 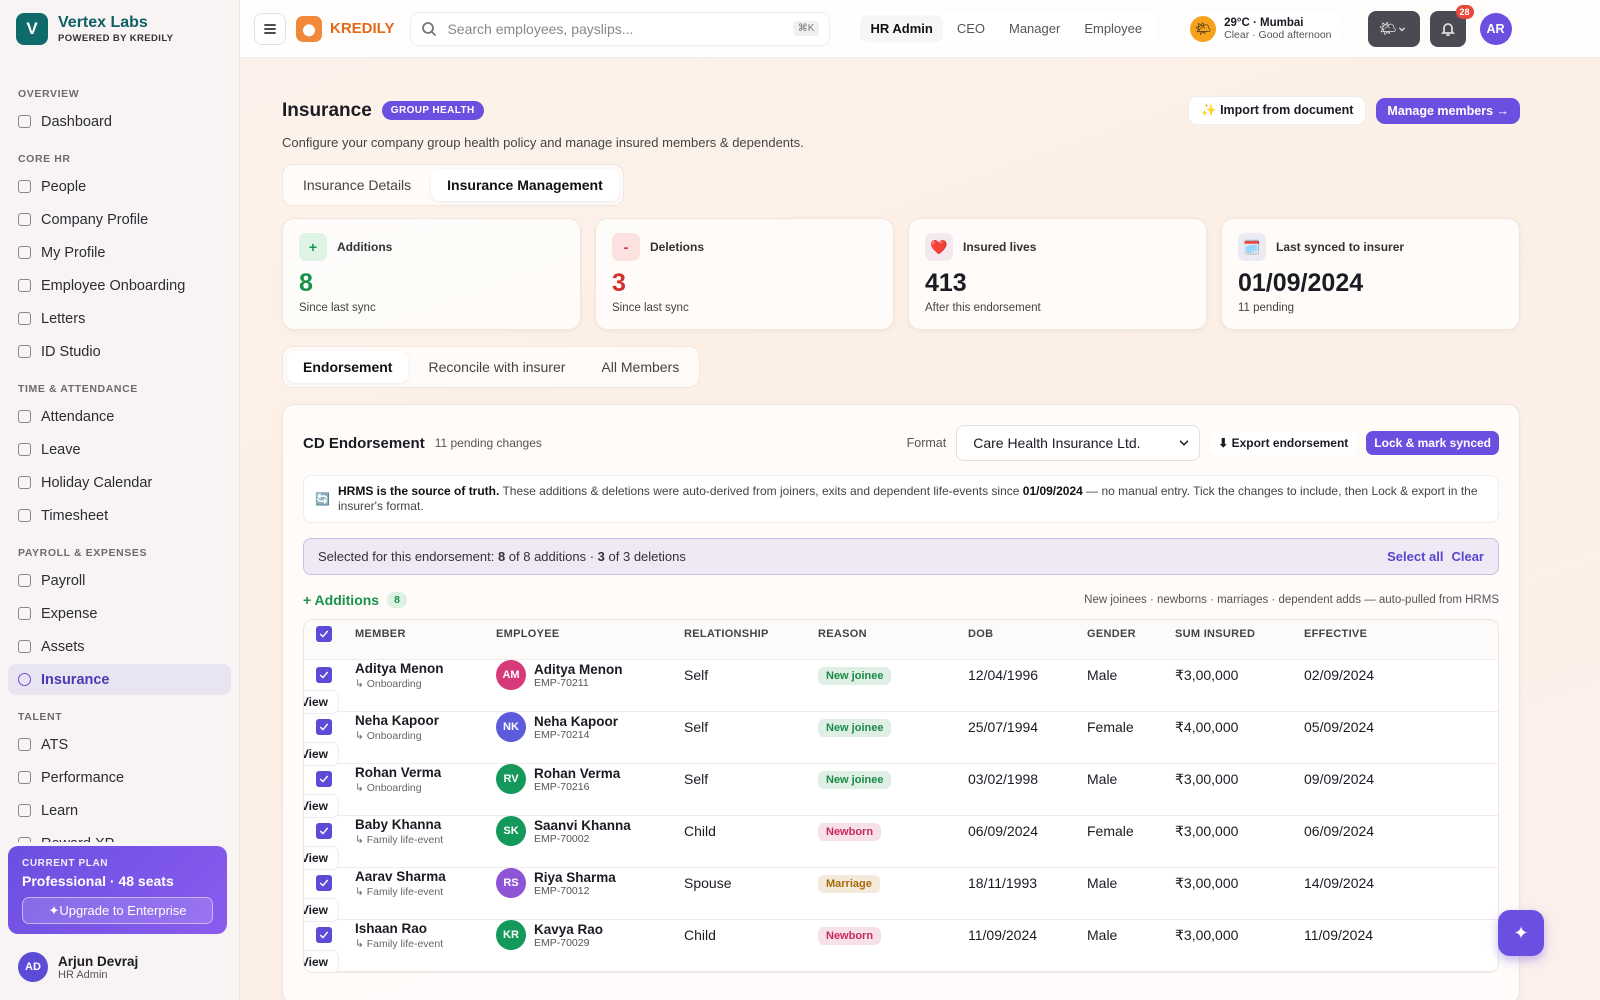 I want to click on info-date: 01/09/2024, so click(x=1052, y=491).